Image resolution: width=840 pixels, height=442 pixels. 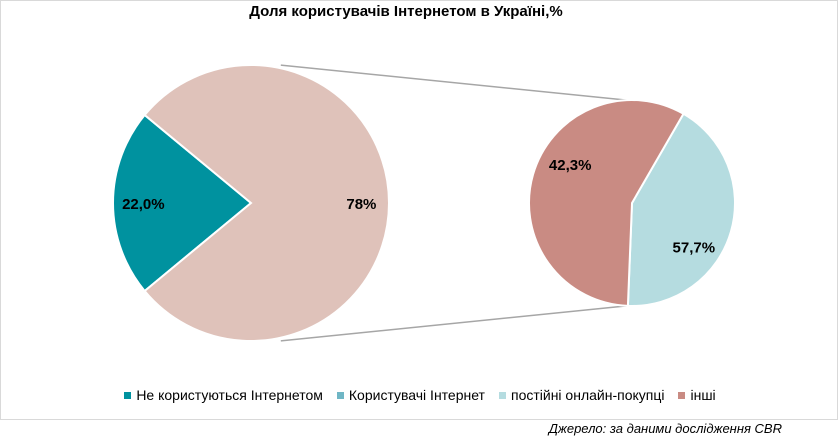 What do you see at coordinates (587, 395) in the screenshot?
I see `legend-label: постійні онлайн-покупці` at bounding box center [587, 395].